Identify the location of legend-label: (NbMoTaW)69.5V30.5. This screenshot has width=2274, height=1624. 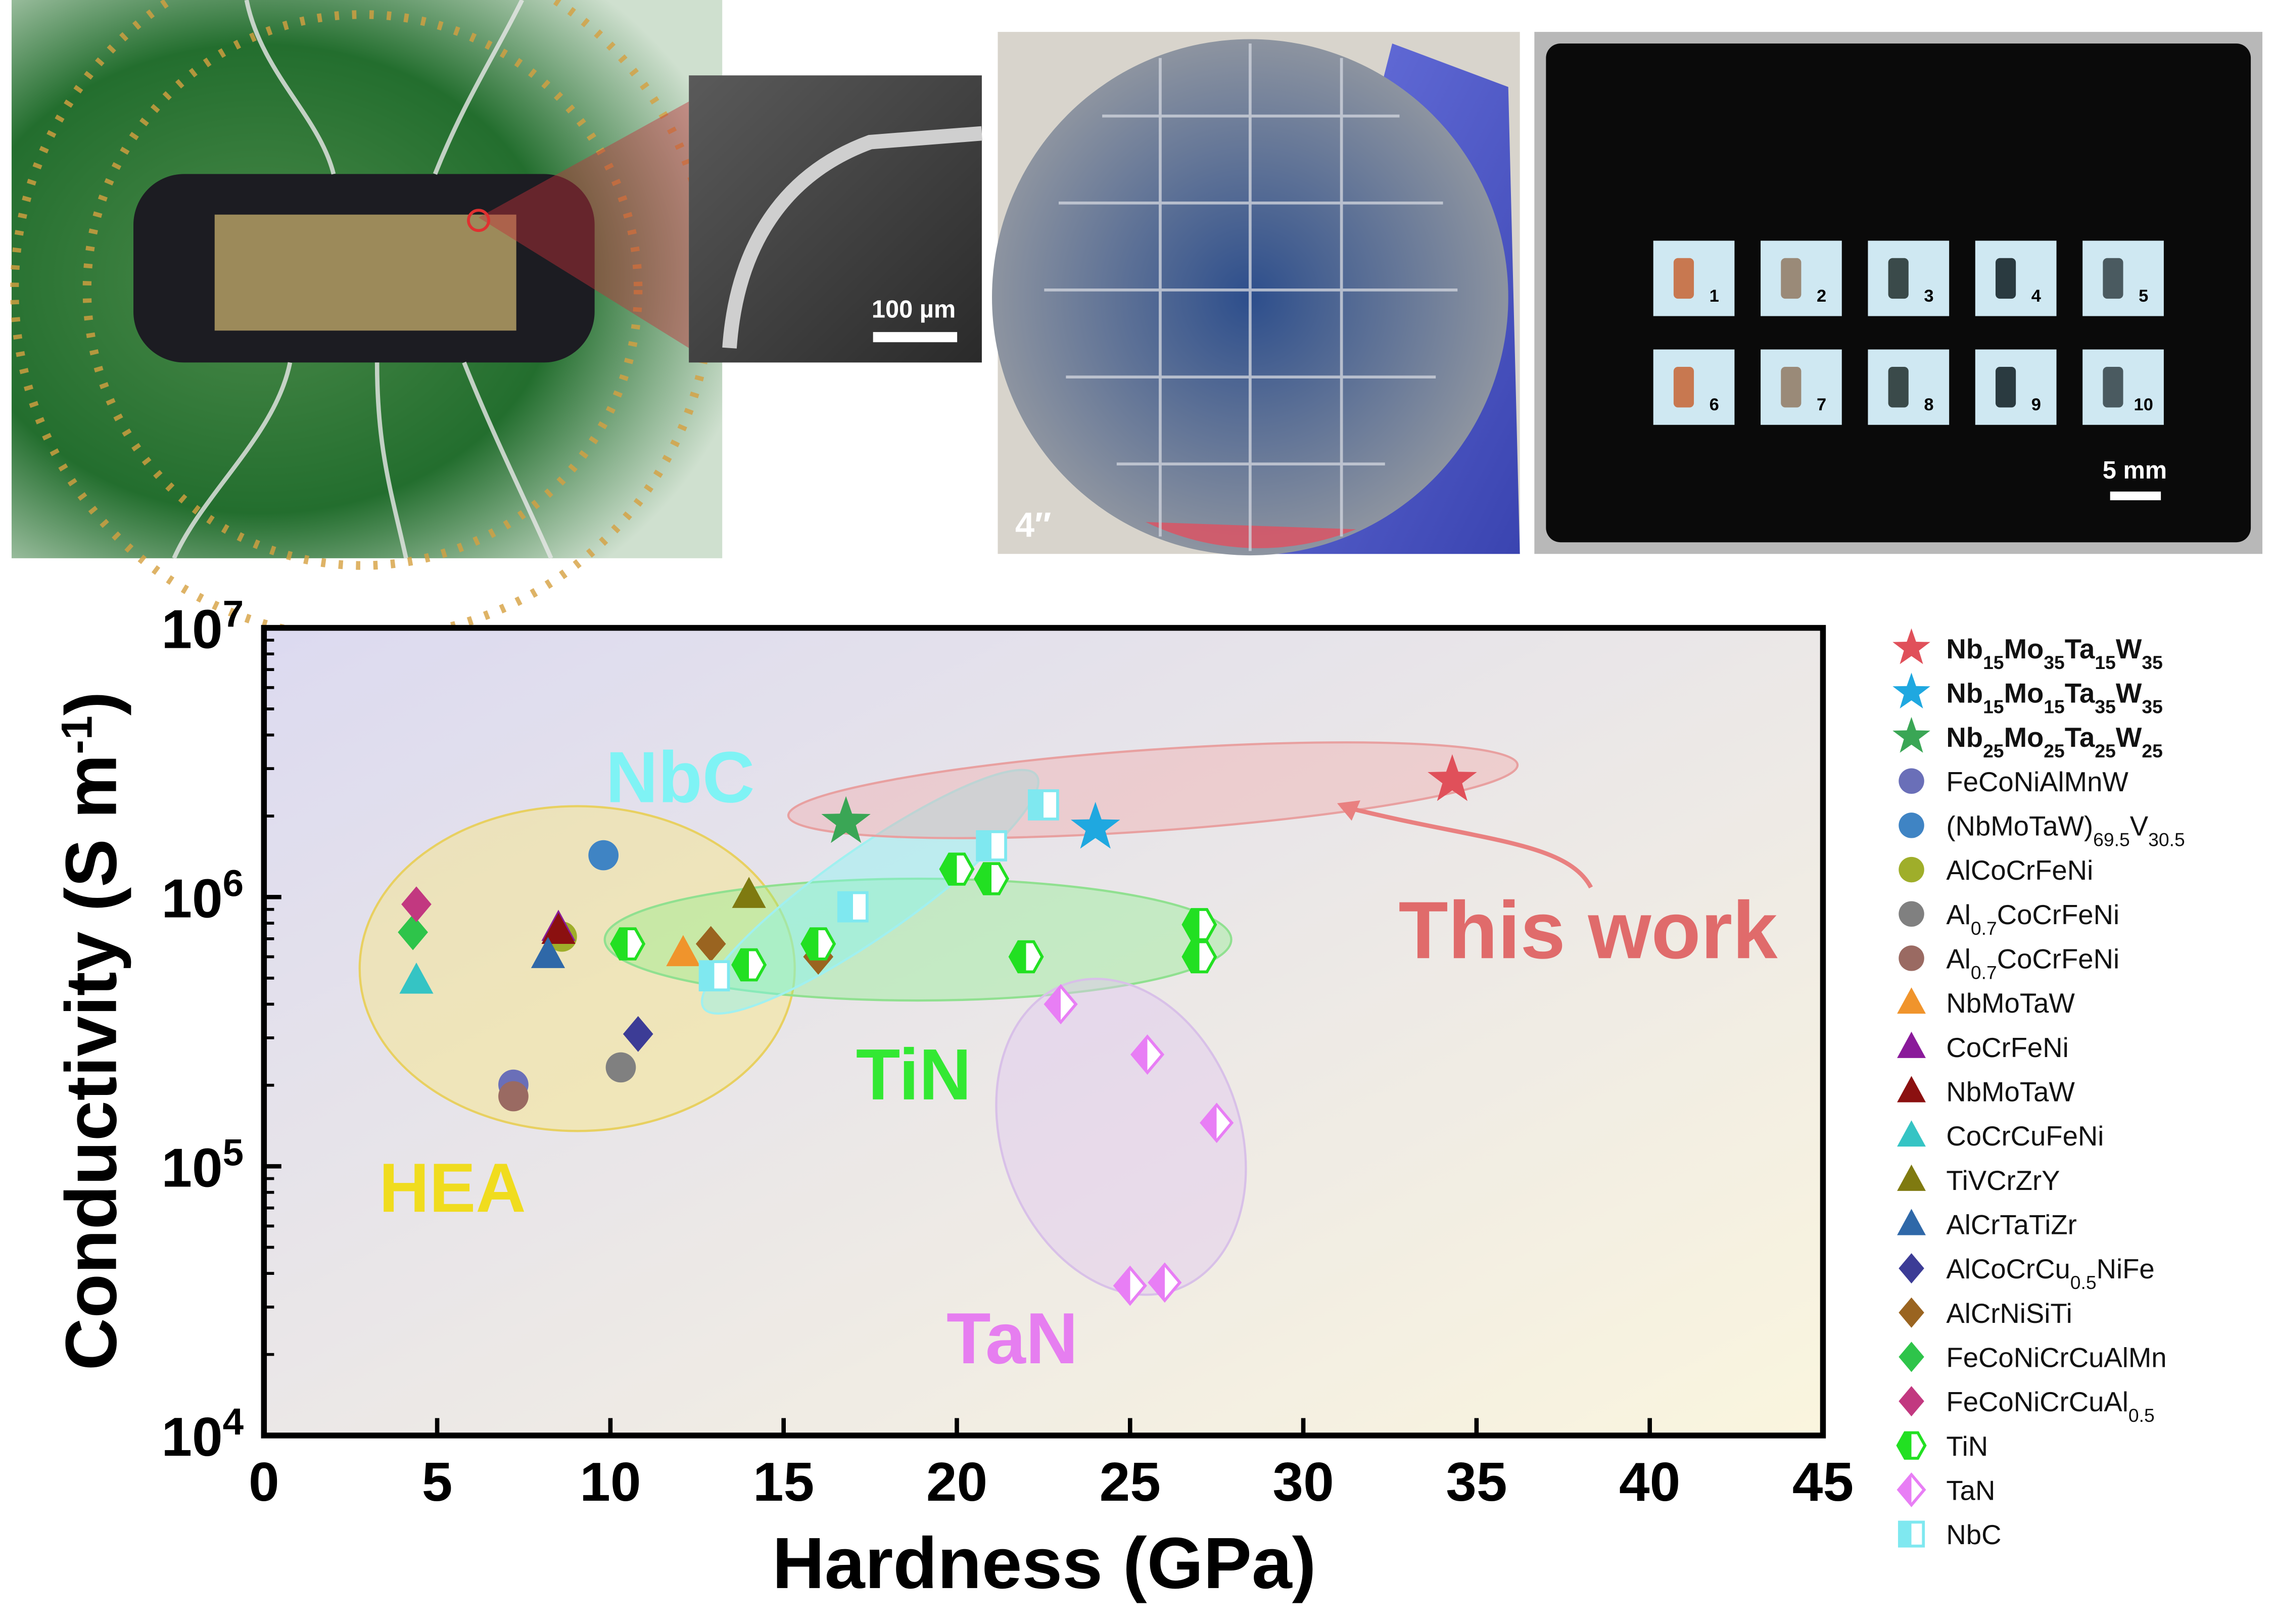
(2065, 830).